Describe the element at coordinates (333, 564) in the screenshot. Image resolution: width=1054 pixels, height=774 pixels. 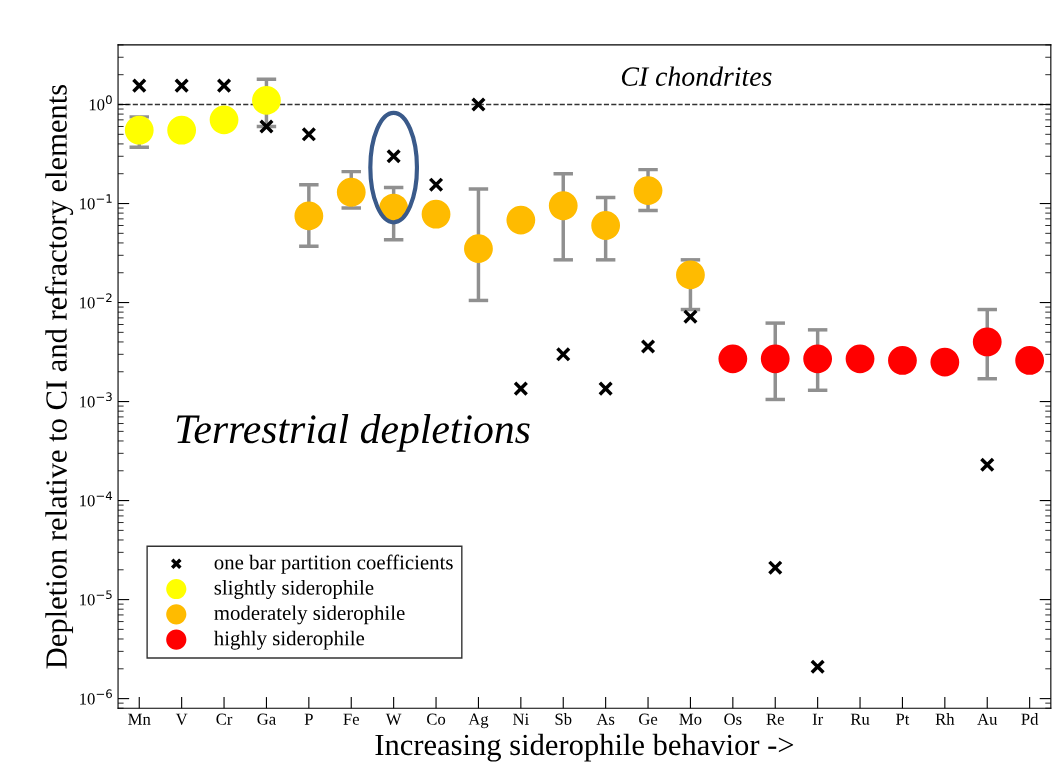
I see `legend-label: one bar partition coefficients` at that location.